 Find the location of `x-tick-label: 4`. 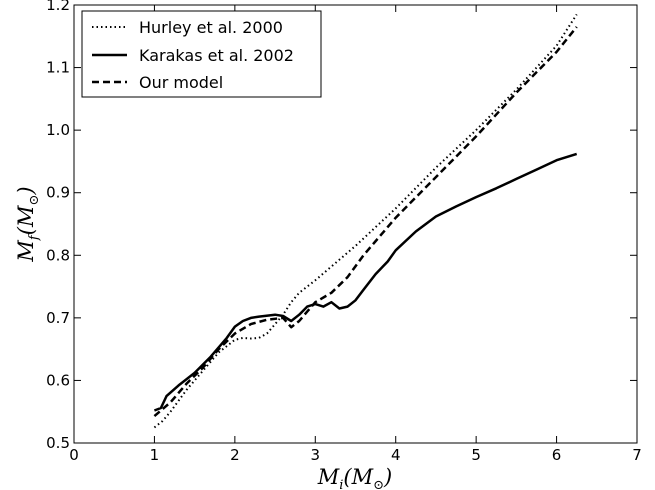

x-tick-label: 4 is located at coordinates (396, 455).